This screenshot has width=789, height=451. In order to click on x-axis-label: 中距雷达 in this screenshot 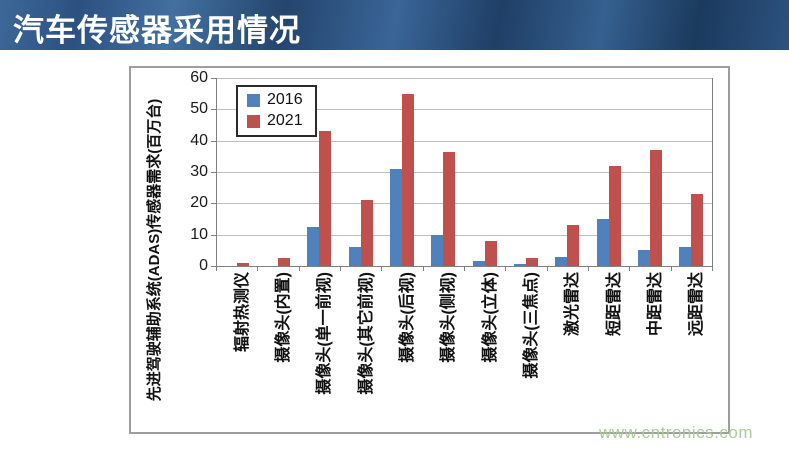, I will do `click(655, 304)`.